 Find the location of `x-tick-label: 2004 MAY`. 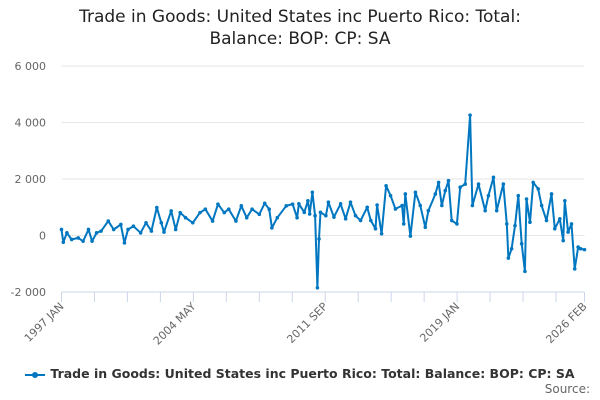

x-tick-label: 2004 MAY is located at coordinates (175, 324).